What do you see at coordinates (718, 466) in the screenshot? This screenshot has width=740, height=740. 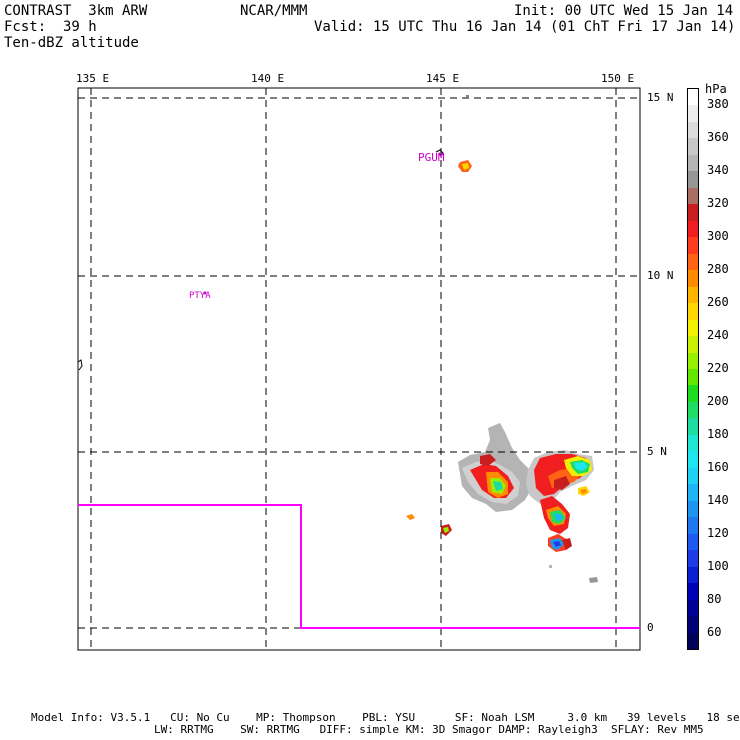 I see `colorbar-tick-label: 160` at bounding box center [718, 466].